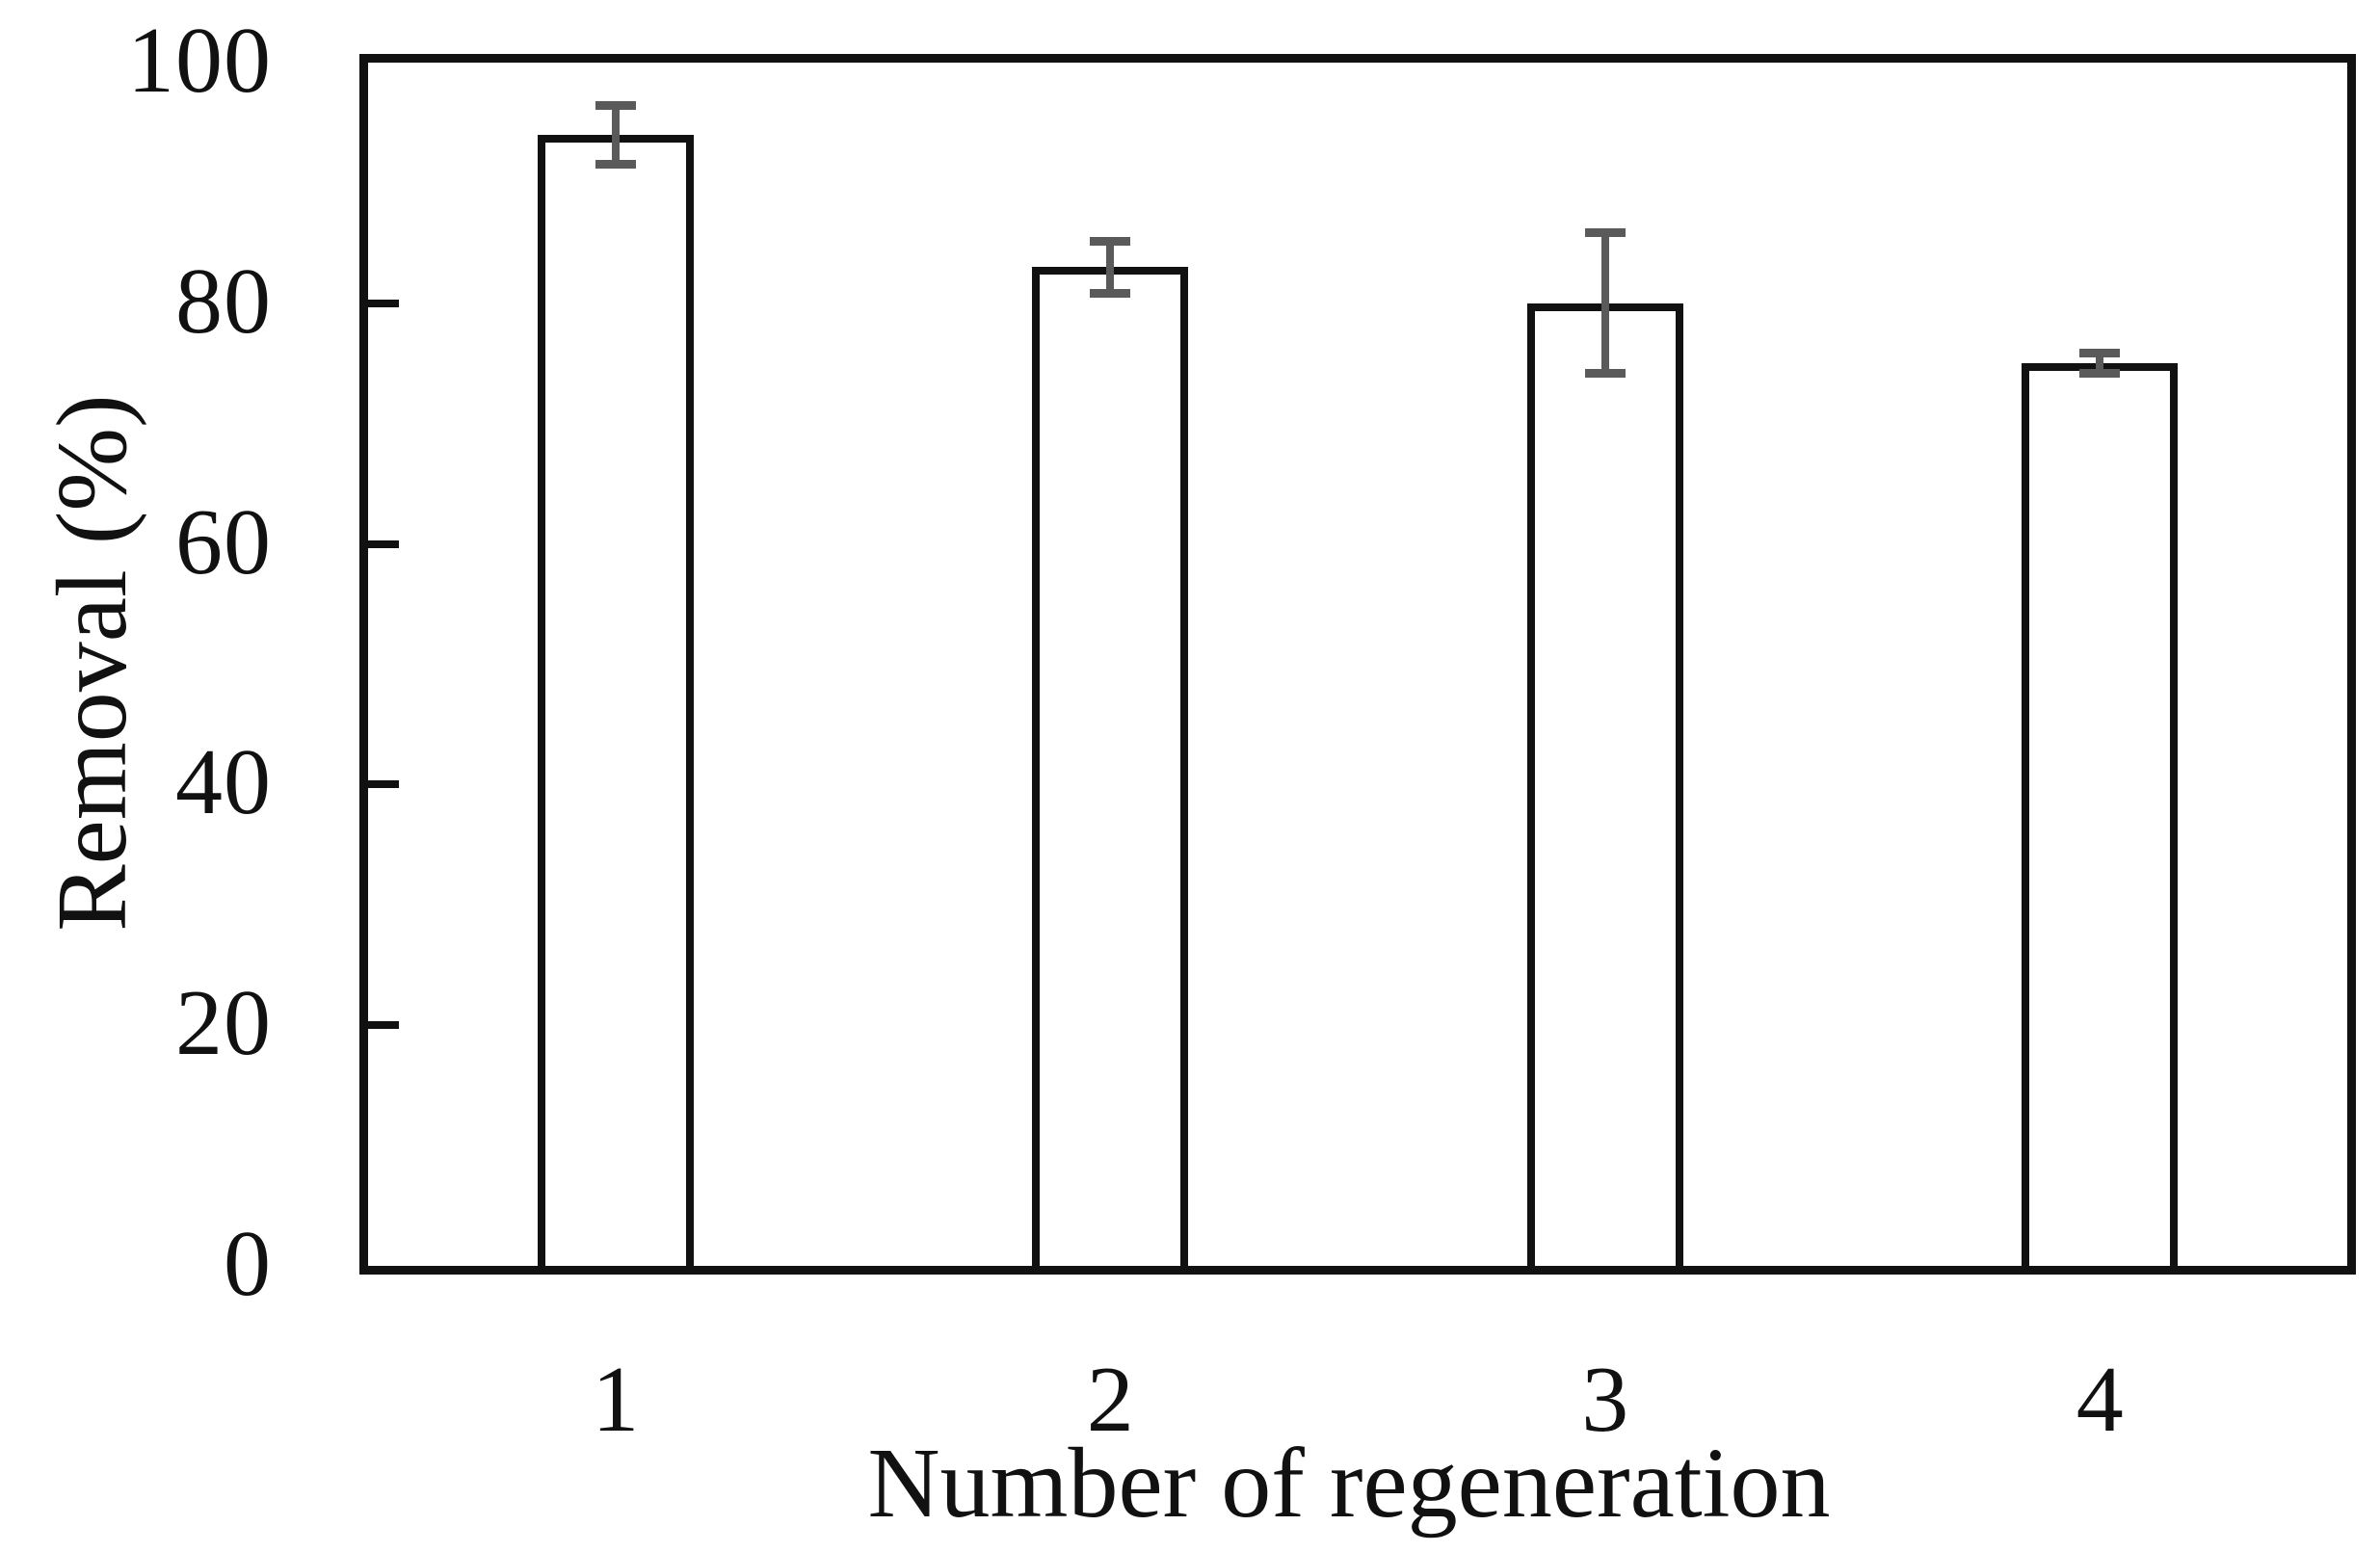  What do you see at coordinates (92, 663) in the screenshot?
I see `y-axis-title: Removal (%)` at bounding box center [92, 663].